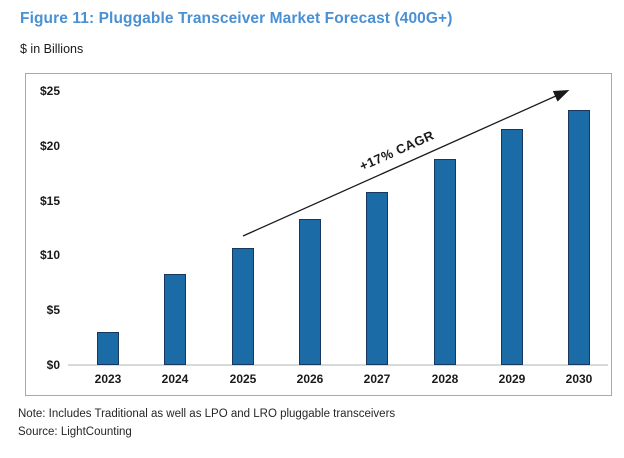  Describe the element at coordinates (53, 365) in the screenshot. I see `y-axis-tick-label: $0` at that location.